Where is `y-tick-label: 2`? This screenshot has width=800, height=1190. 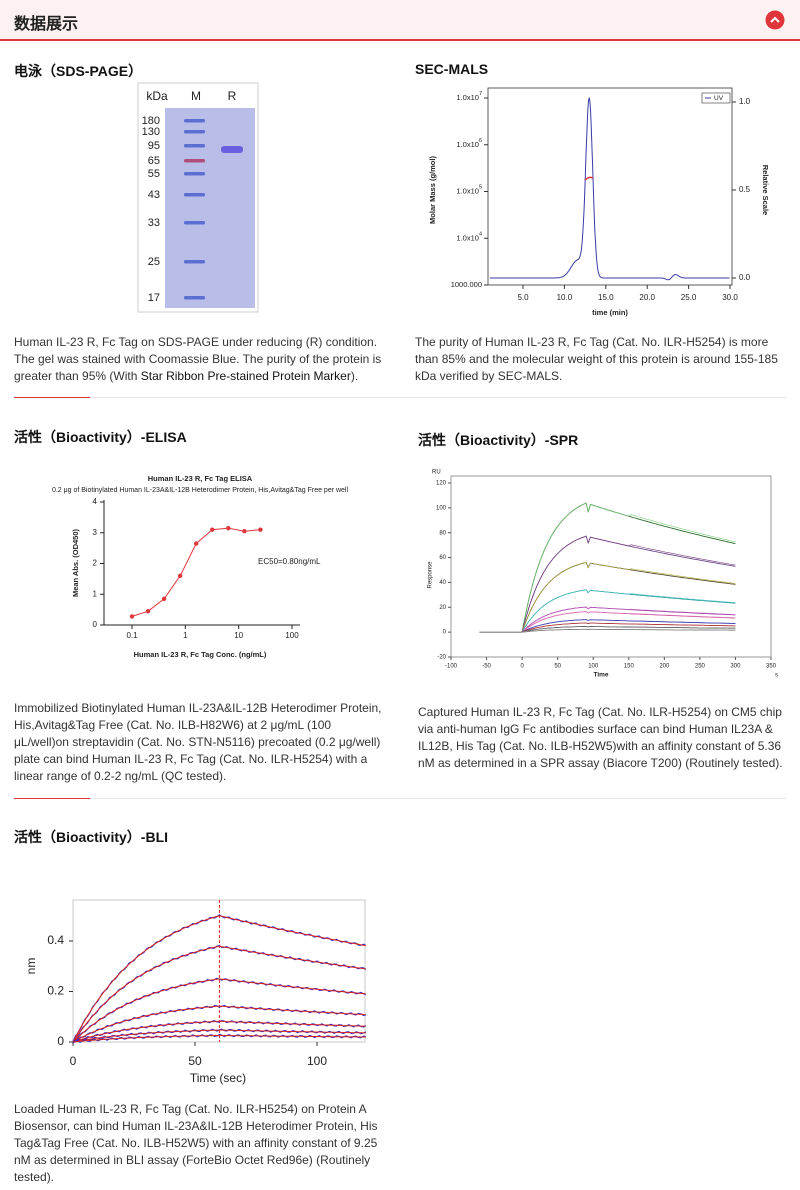 y-tick-label: 2 is located at coordinates (95, 563).